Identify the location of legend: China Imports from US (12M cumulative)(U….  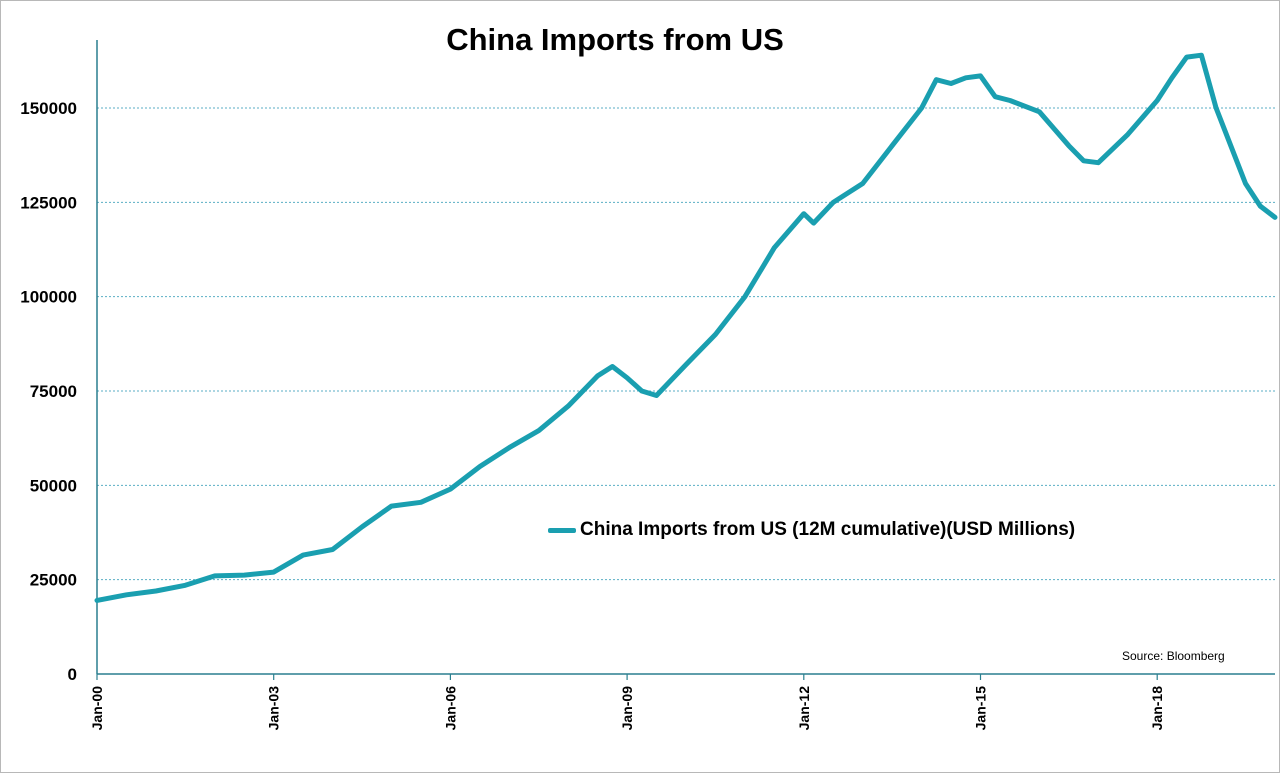
(811, 530).